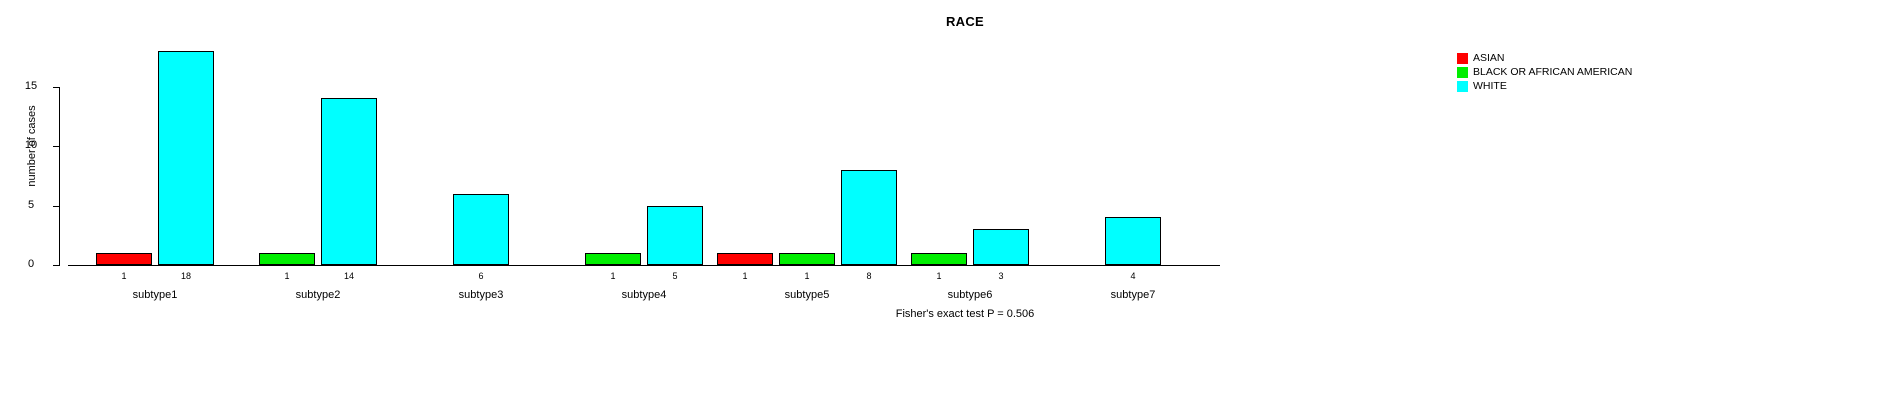  Describe the element at coordinates (1133, 276) in the screenshot. I see `bar-count-label: 4` at that location.